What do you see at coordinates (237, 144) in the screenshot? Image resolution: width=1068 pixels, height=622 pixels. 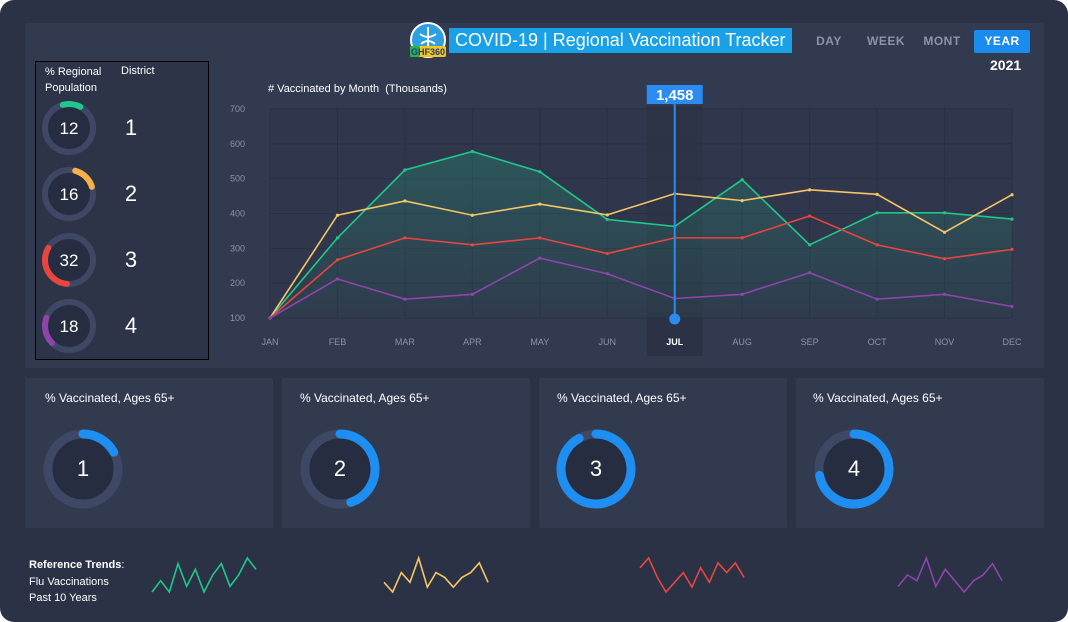 I see `y-tick-label: 600` at bounding box center [237, 144].